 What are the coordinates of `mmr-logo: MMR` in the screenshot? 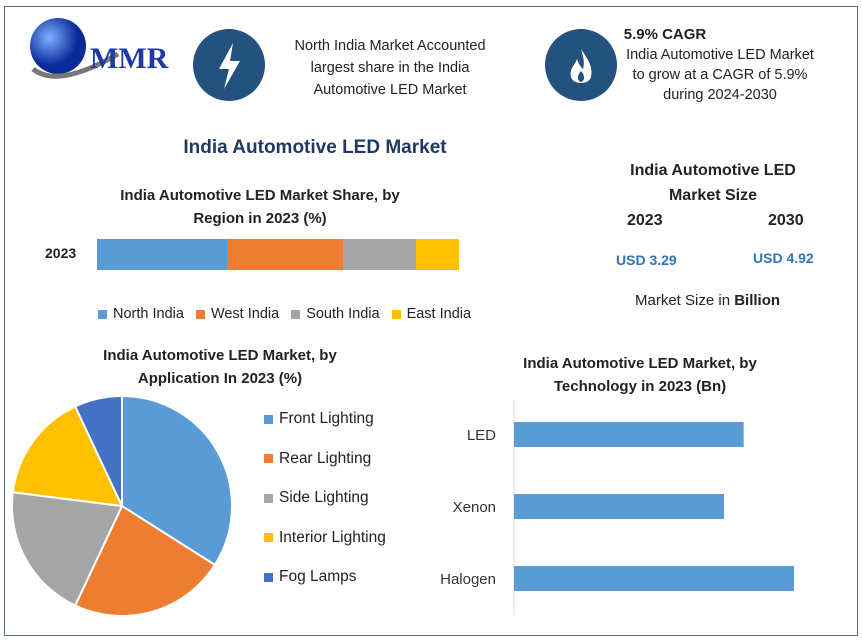 It's located at (103, 49).